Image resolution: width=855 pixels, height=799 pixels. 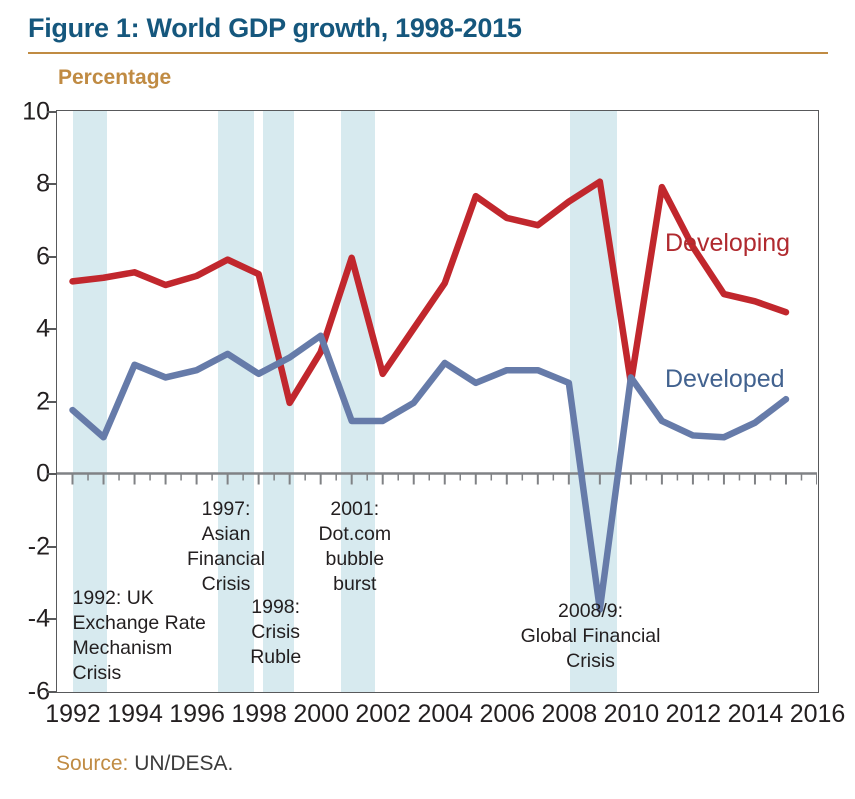 I want to click on annotation-1992: 1992: UK Exchange Rate Mechanism Crisis, so click(x=139, y=635).